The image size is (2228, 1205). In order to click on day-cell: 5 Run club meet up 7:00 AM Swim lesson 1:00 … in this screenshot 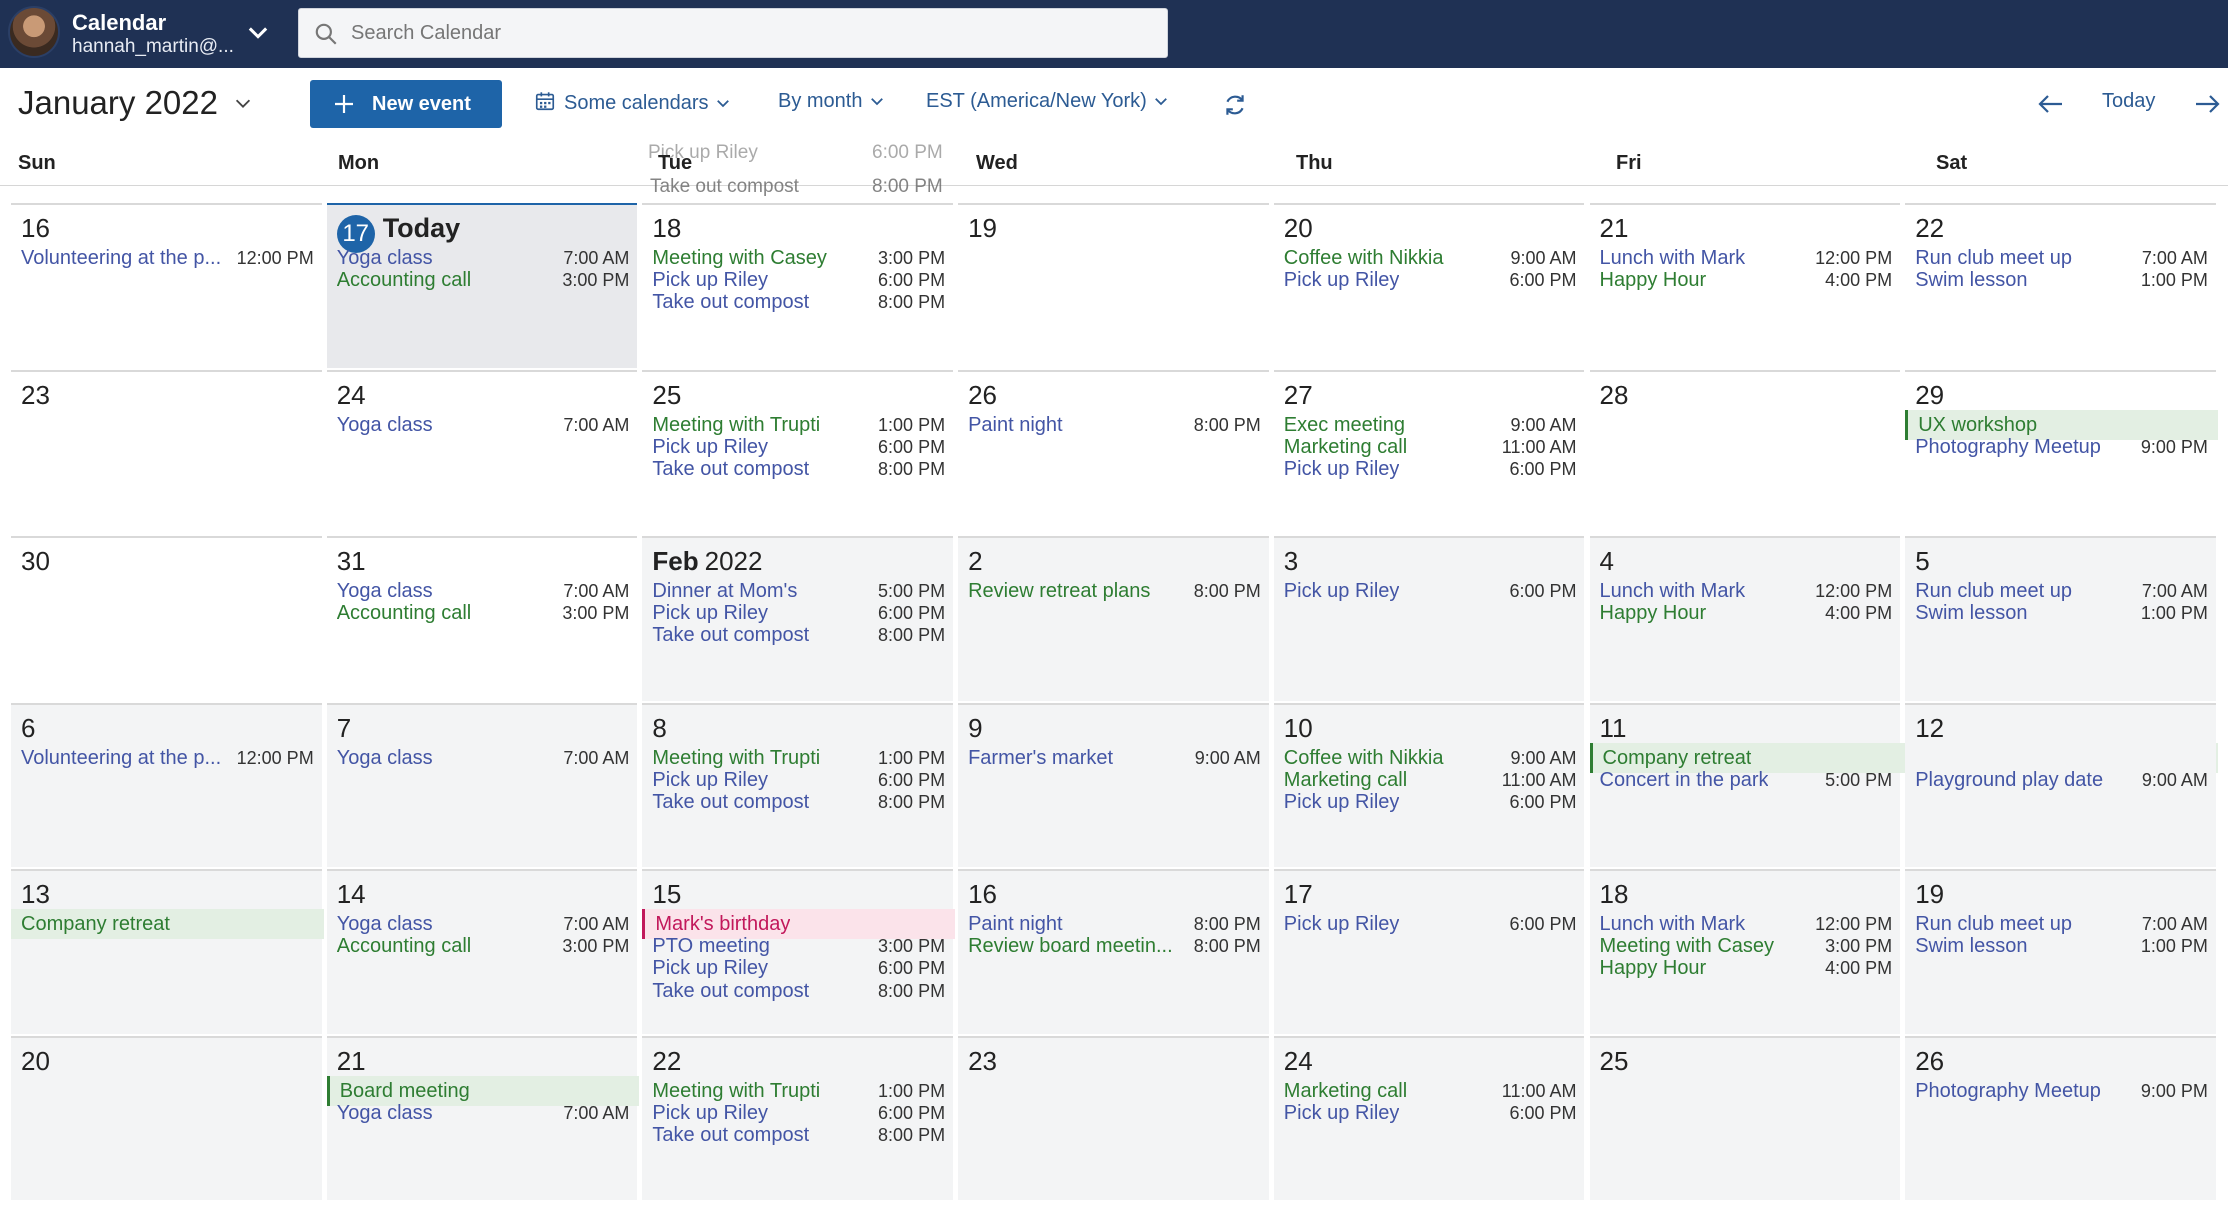, I will do `click(2060, 618)`.